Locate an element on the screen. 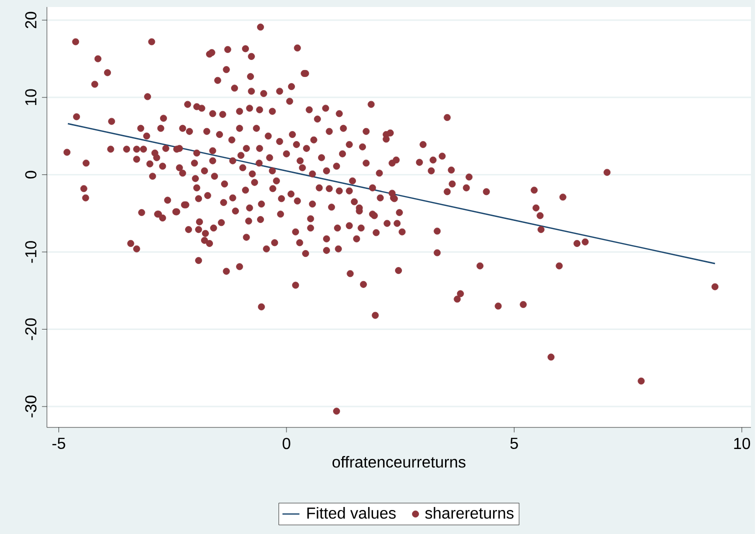  x-axis-title: offratenceurreturns is located at coordinates (399, 462).